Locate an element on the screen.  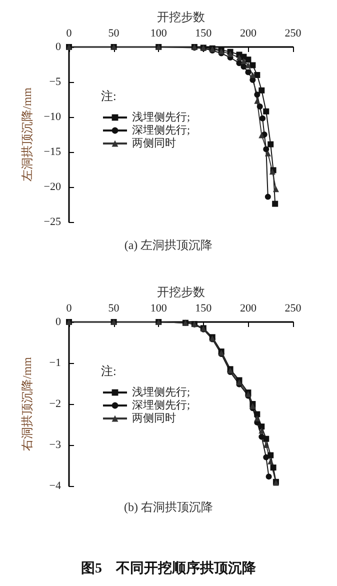
y-tick-label: −2 is located at coordinates (55, 404).